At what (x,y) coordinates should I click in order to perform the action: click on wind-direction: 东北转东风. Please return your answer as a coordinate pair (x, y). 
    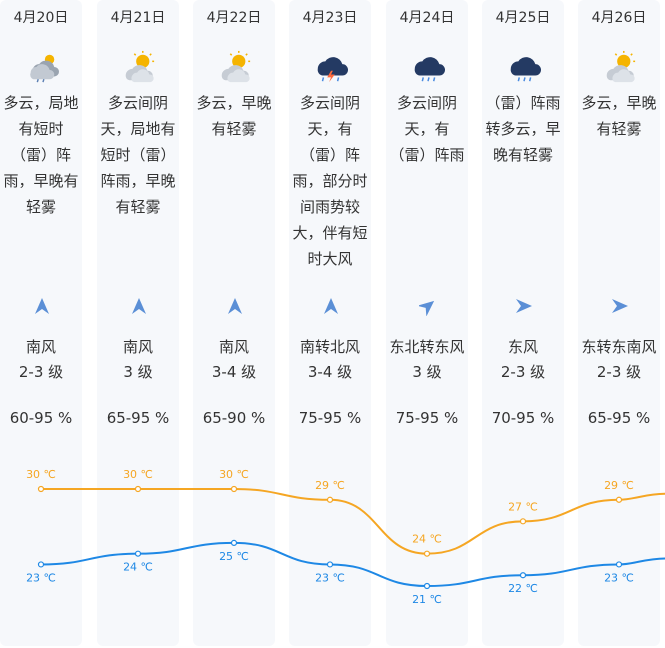
    Looking at the image, I should click on (427, 347).